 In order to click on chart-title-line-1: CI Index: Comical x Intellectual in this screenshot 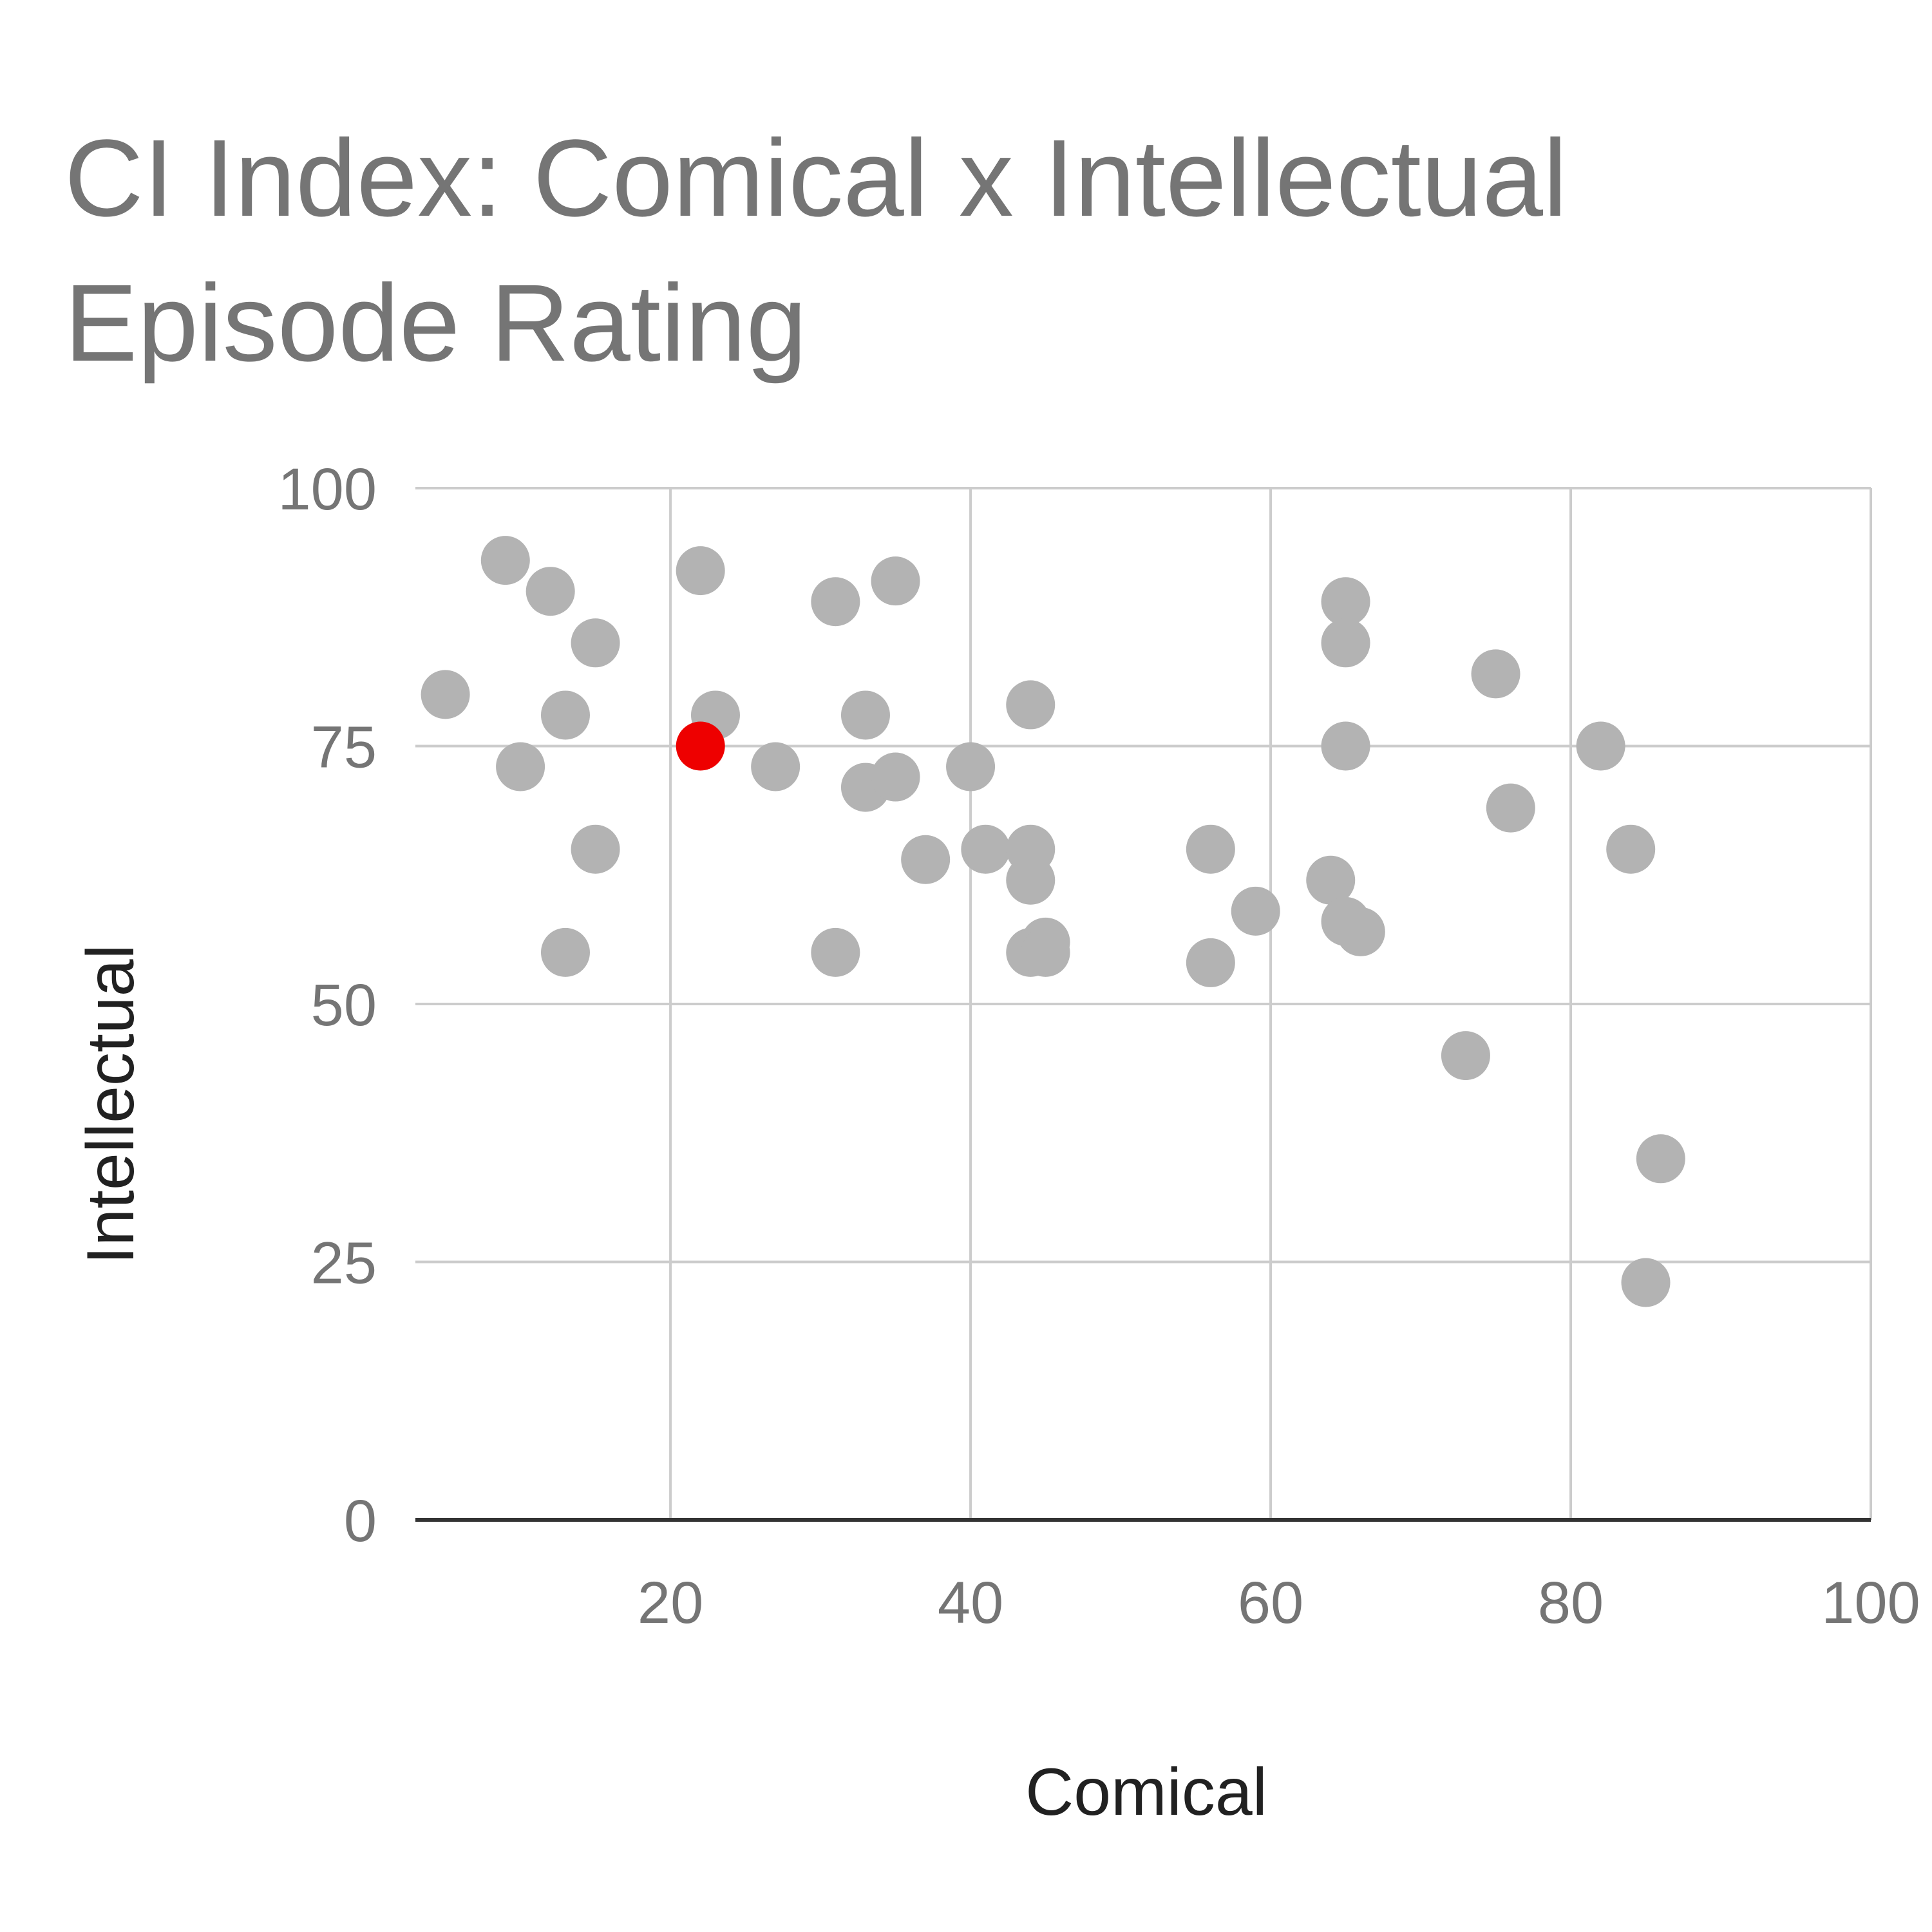, I will do `click(815, 178)`.